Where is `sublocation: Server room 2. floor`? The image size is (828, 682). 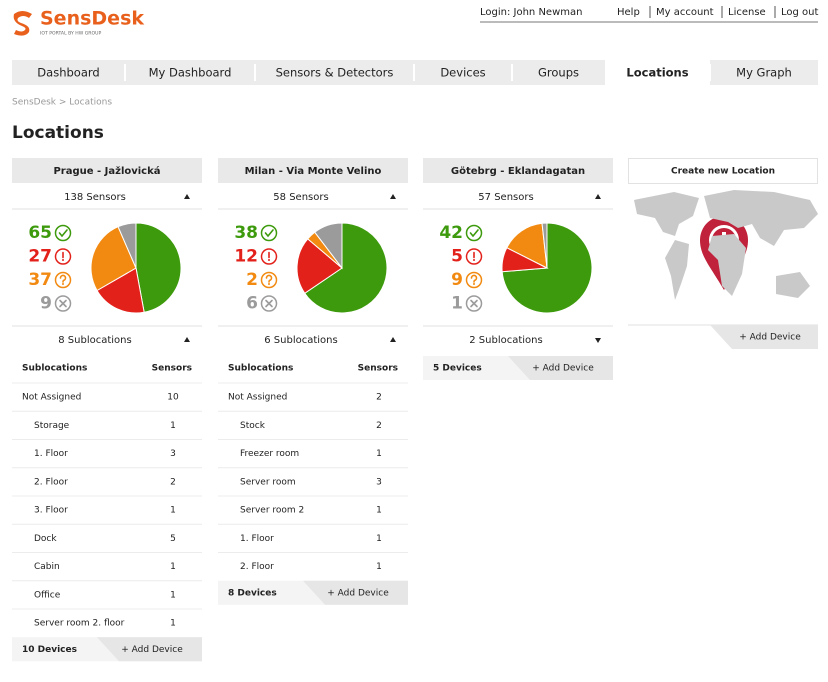
sublocation: Server room 2. floor is located at coordinates (79, 624).